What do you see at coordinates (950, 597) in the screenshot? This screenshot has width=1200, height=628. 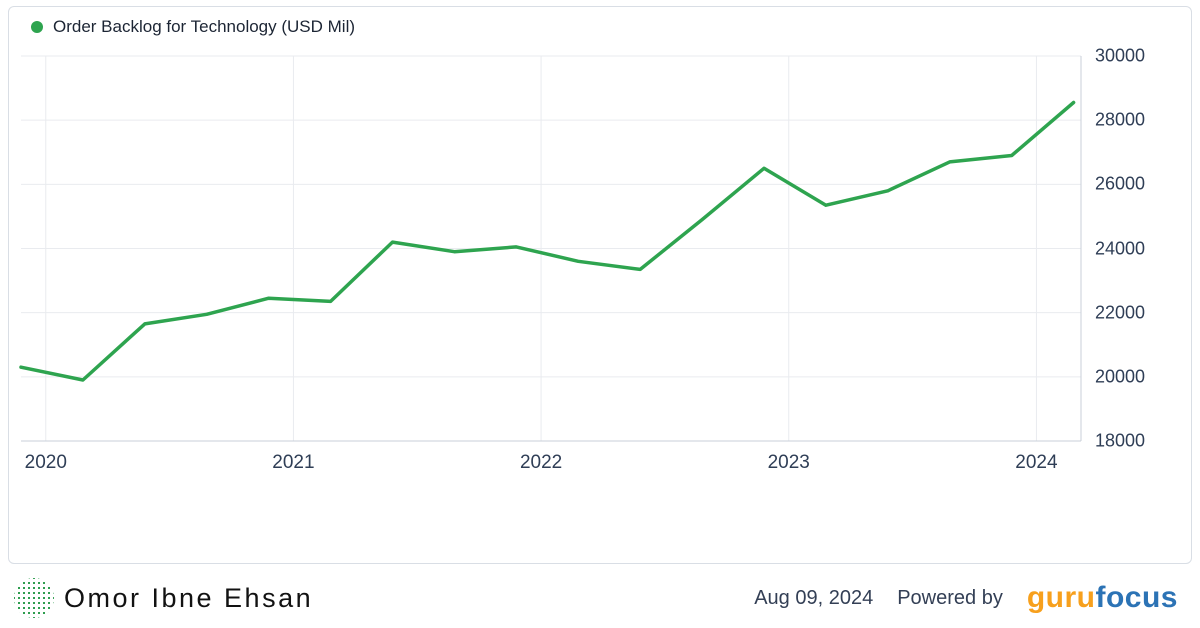 I see `powered-by-label: Powered by` at bounding box center [950, 597].